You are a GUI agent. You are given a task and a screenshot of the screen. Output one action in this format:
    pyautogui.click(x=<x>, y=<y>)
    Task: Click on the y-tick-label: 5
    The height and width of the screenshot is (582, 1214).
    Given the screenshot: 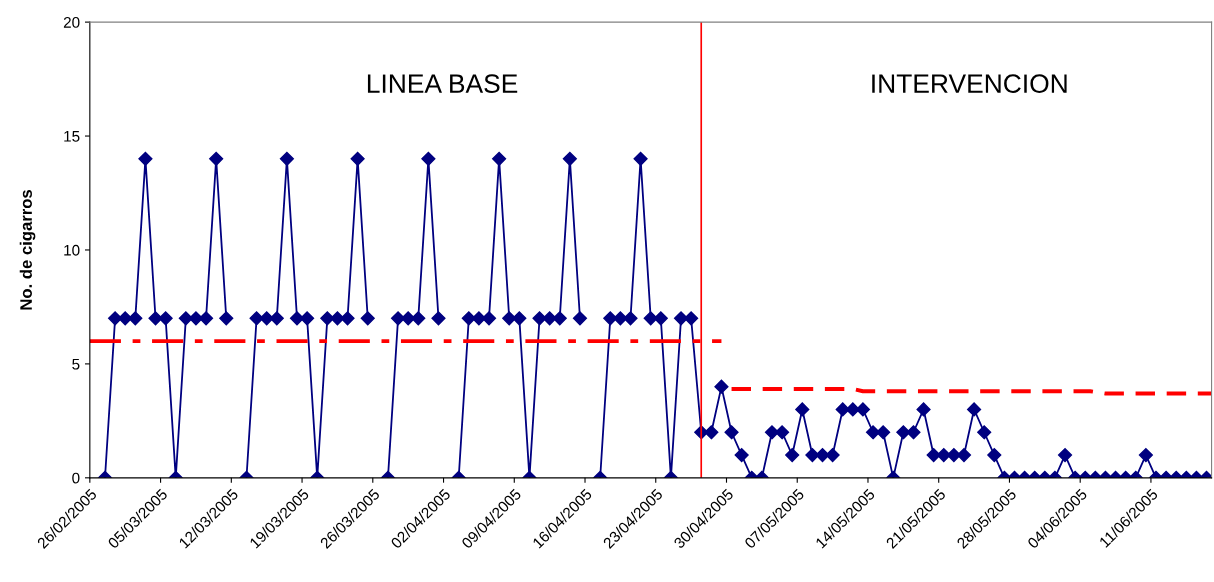 What is the action you would take?
    pyautogui.click(x=76, y=364)
    